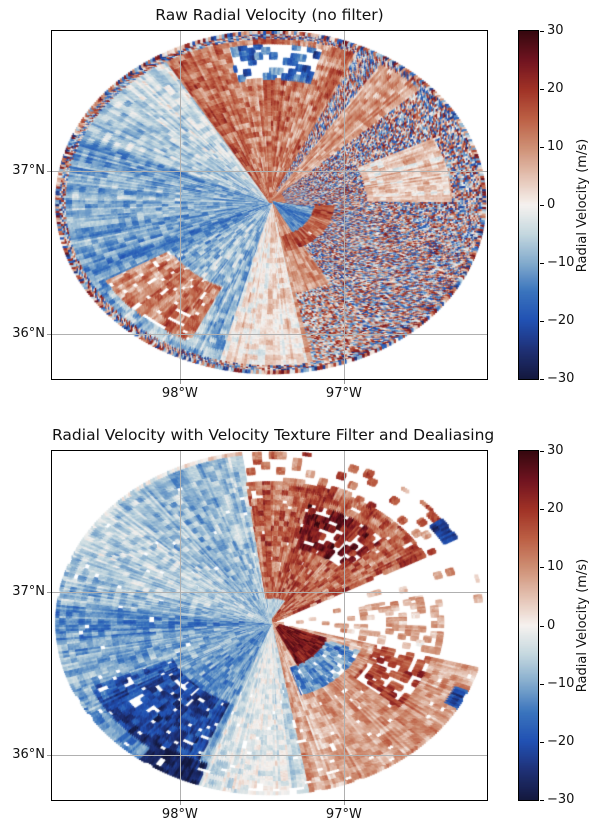 Image resolution: width=604 pixels, height=831 pixels. I want to click on colorbar-filtered-gradient, so click(528, 625).